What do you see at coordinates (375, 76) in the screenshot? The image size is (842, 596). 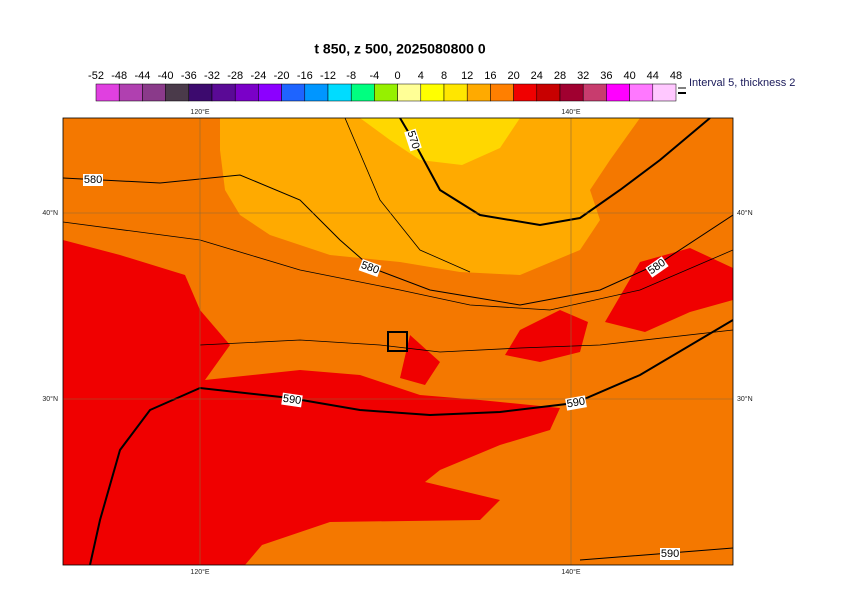 I see `colorbar-label: -4` at bounding box center [375, 76].